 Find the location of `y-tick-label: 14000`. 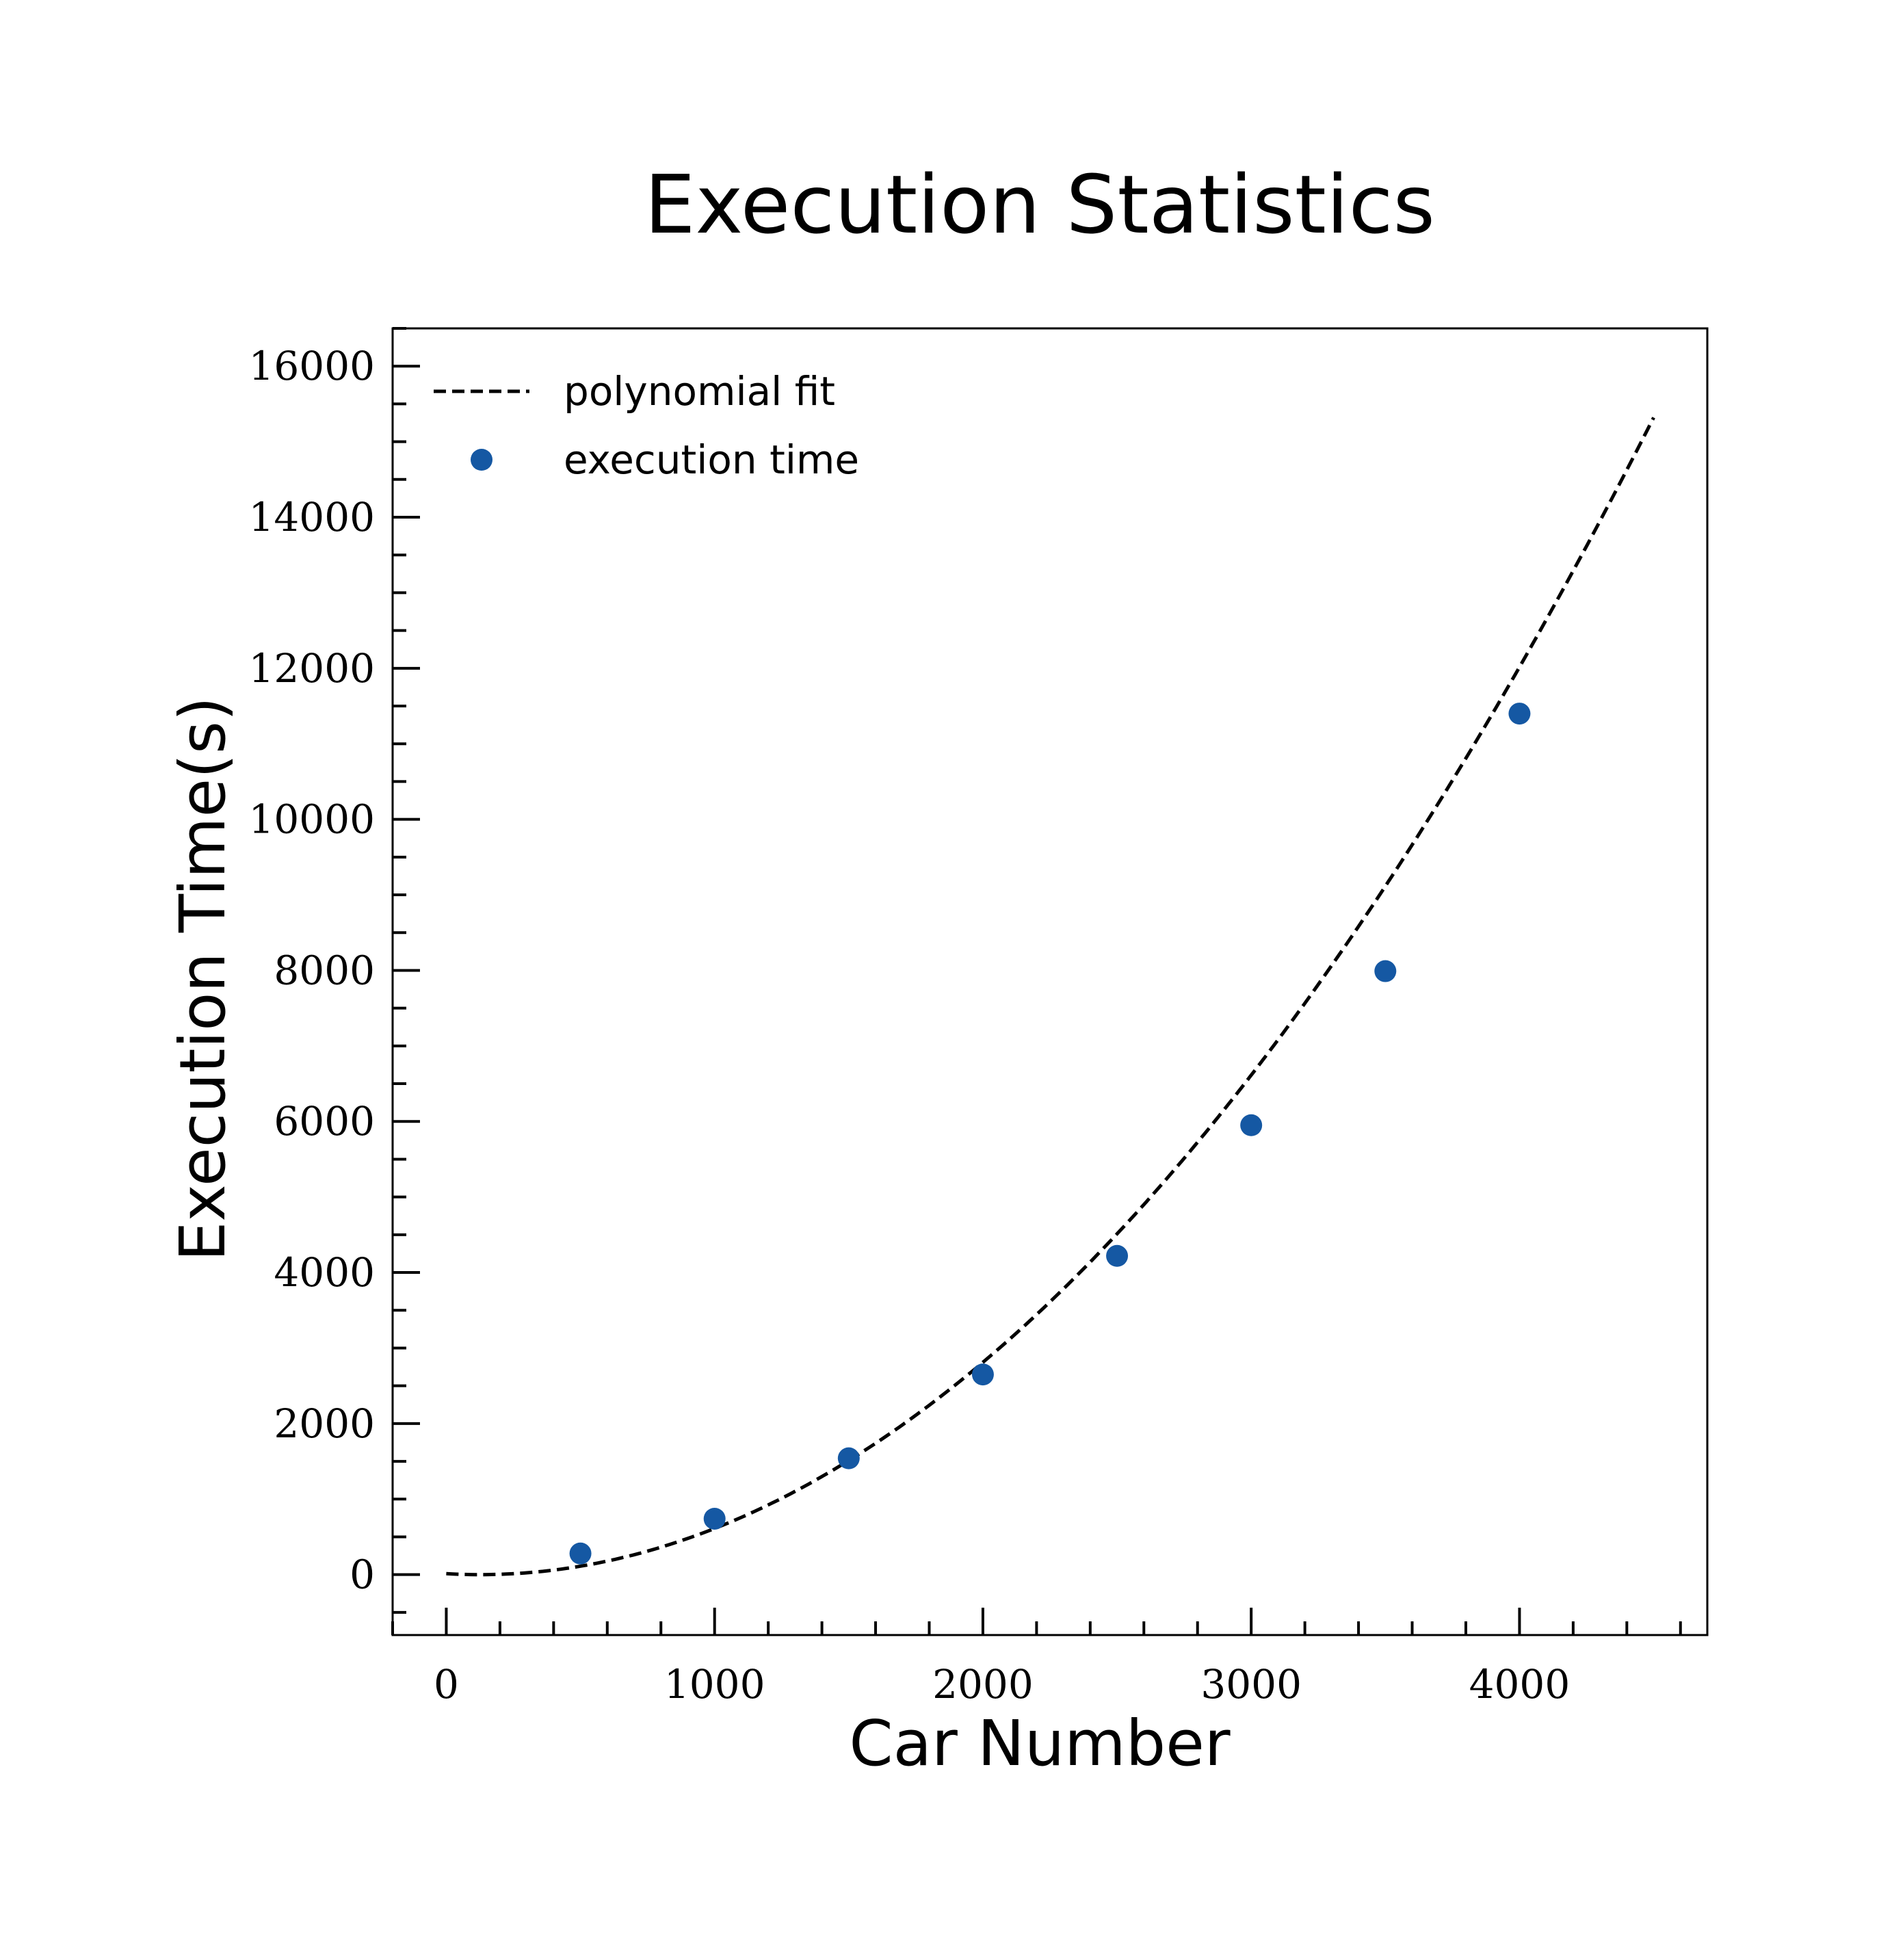

y-tick-label: 14000 is located at coordinates (311, 517).